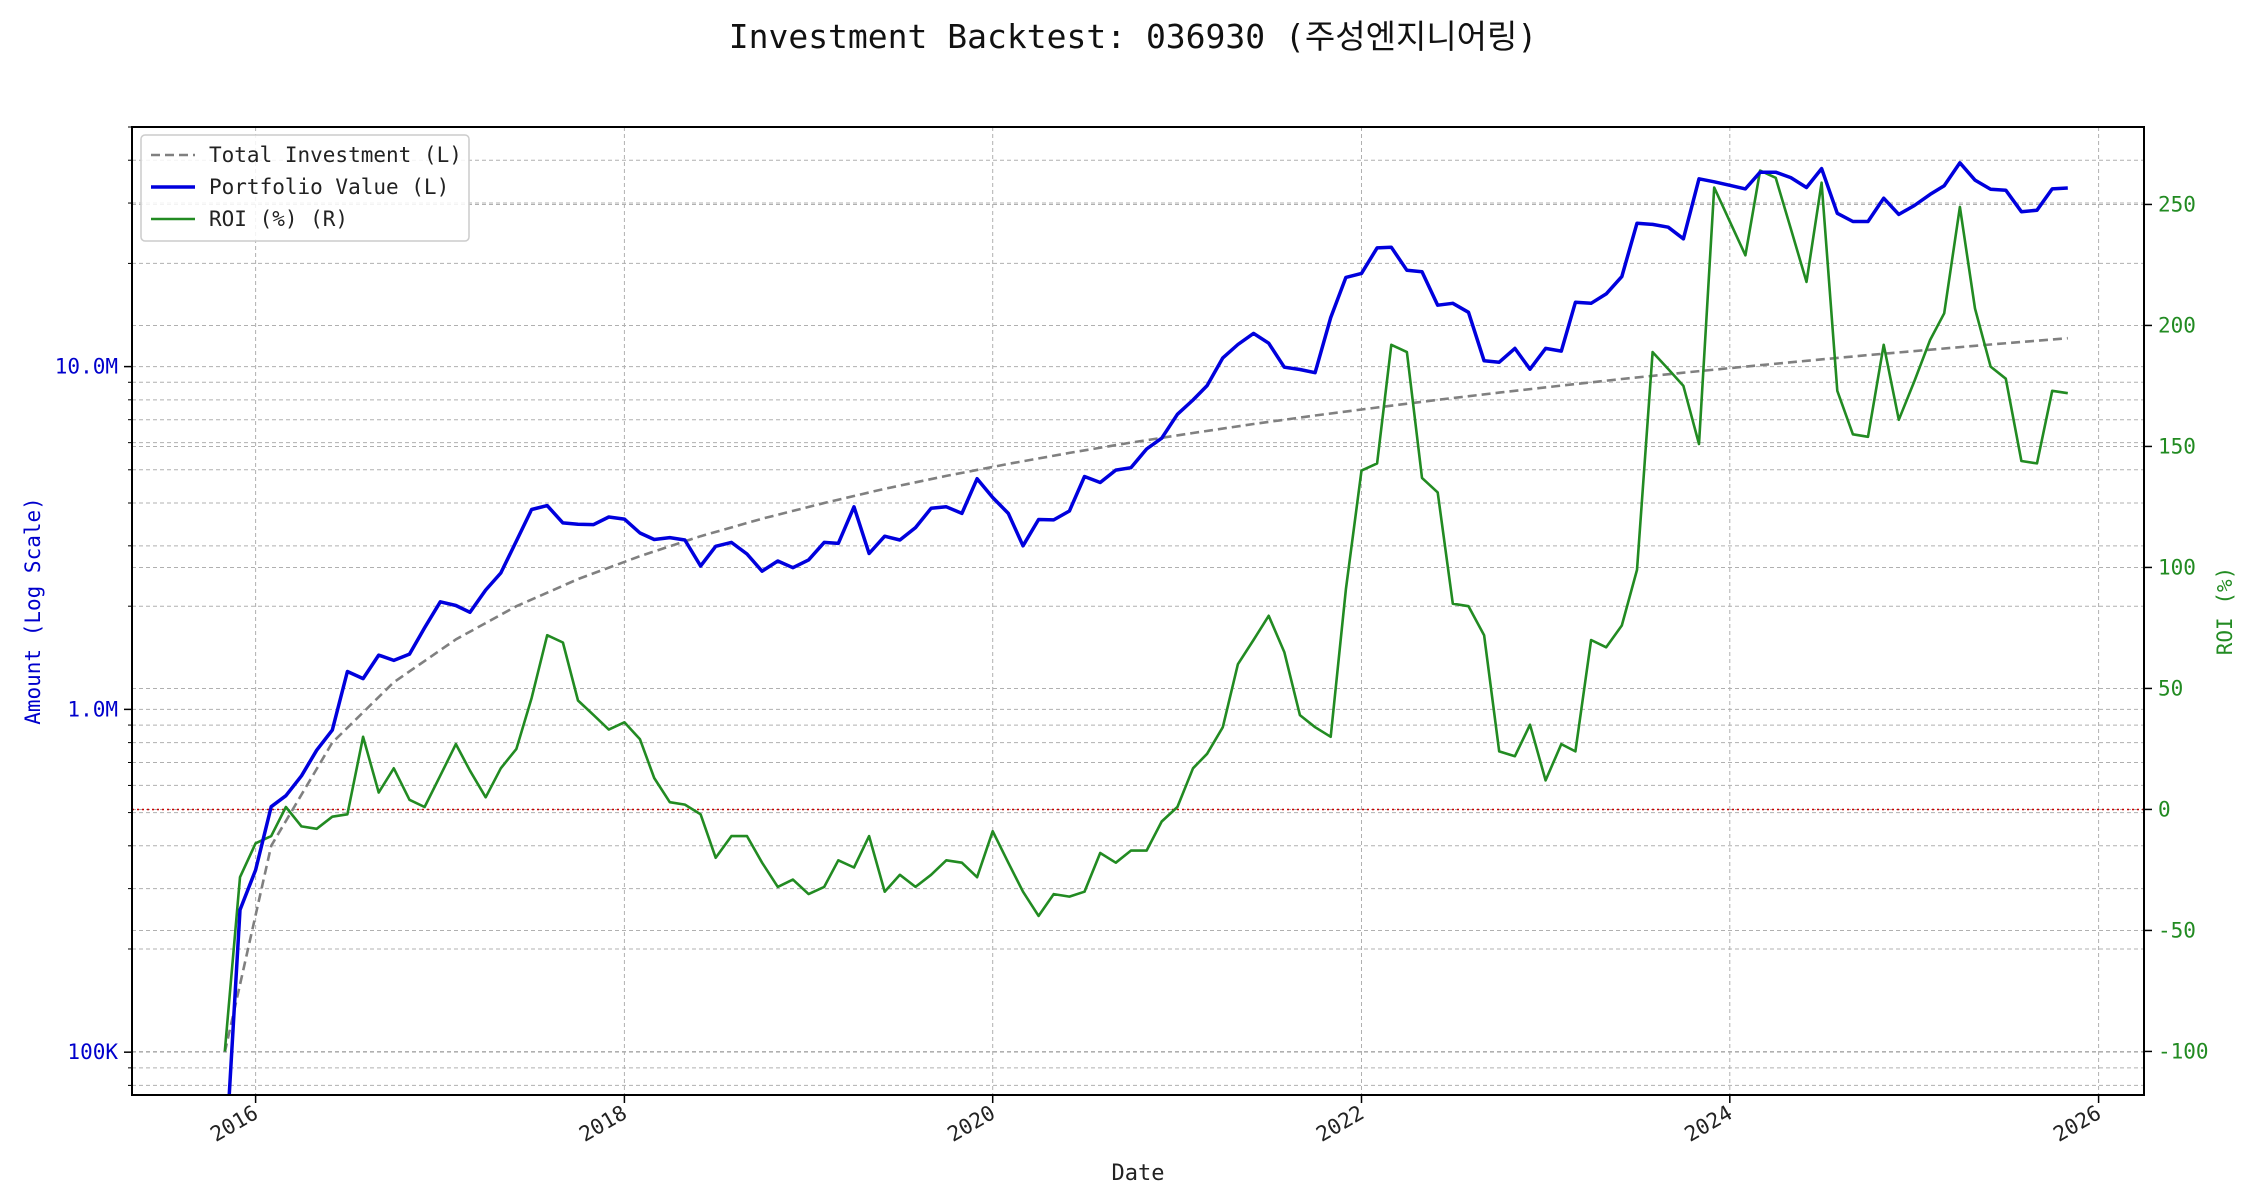  What do you see at coordinates (2177, 325) in the screenshot?
I see `right-tick-label: 200` at bounding box center [2177, 325].